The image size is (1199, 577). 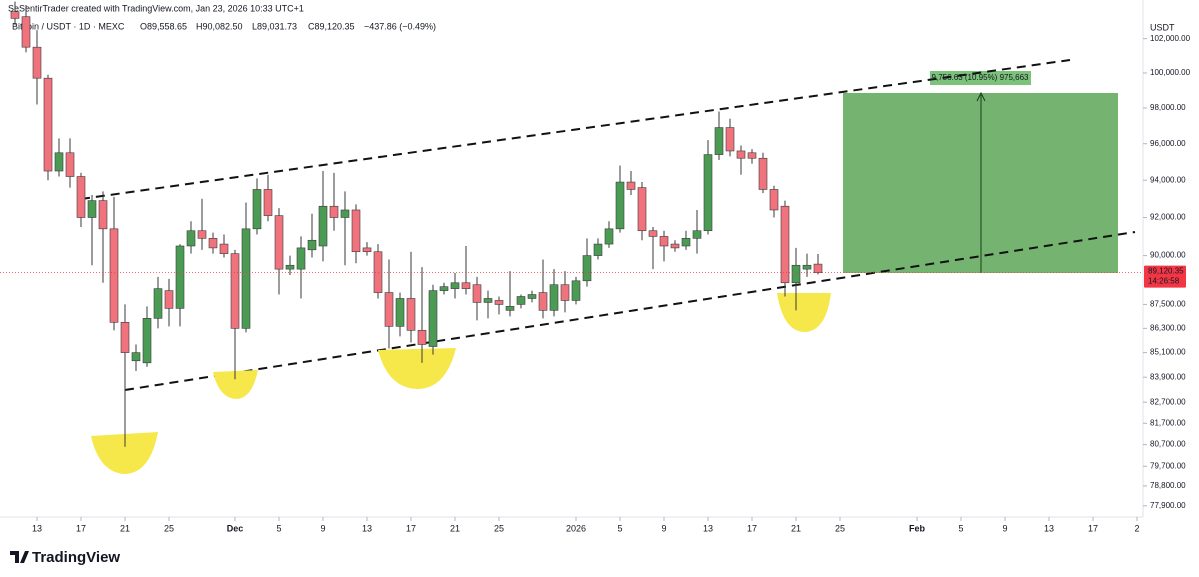 What do you see at coordinates (1168, 352) in the screenshot?
I see `y-tick-label: 85,100.00` at bounding box center [1168, 352].